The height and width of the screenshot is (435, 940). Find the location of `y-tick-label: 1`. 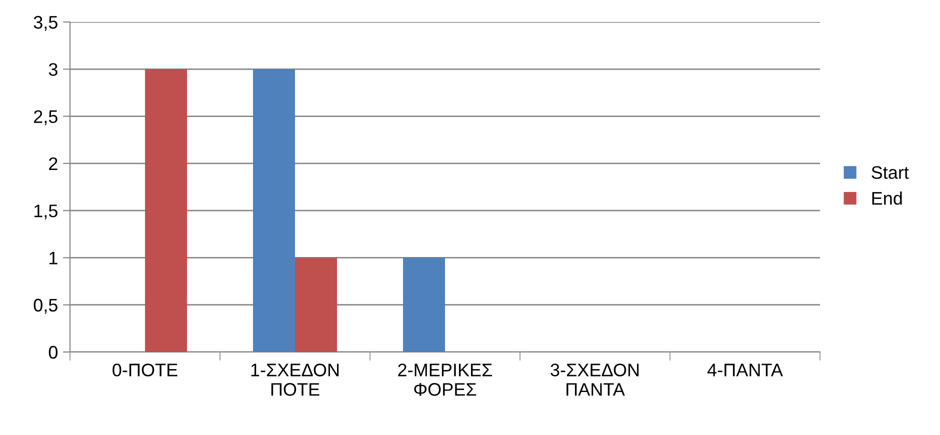

y-tick-label: 1 is located at coordinates (54, 258).